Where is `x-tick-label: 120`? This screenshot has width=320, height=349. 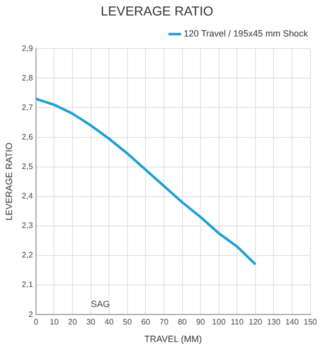
x-tick-label: 120 is located at coordinates (255, 322).